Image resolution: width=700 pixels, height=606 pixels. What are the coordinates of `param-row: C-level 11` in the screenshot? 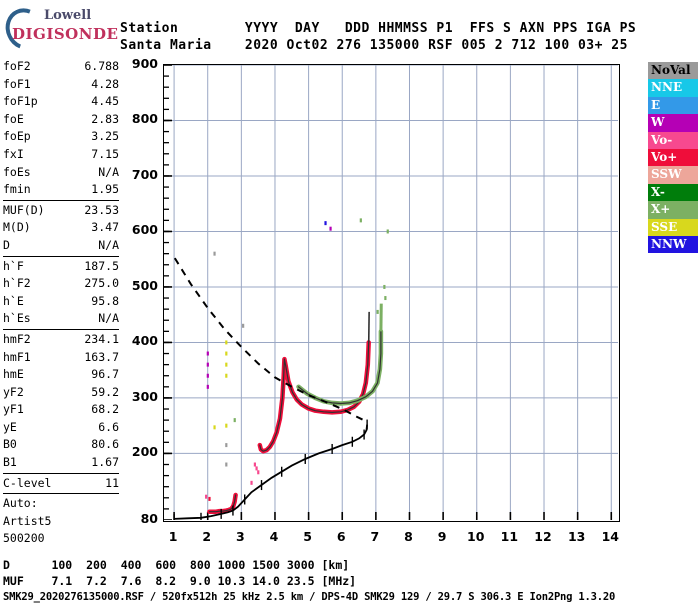 It's located at (61, 484).